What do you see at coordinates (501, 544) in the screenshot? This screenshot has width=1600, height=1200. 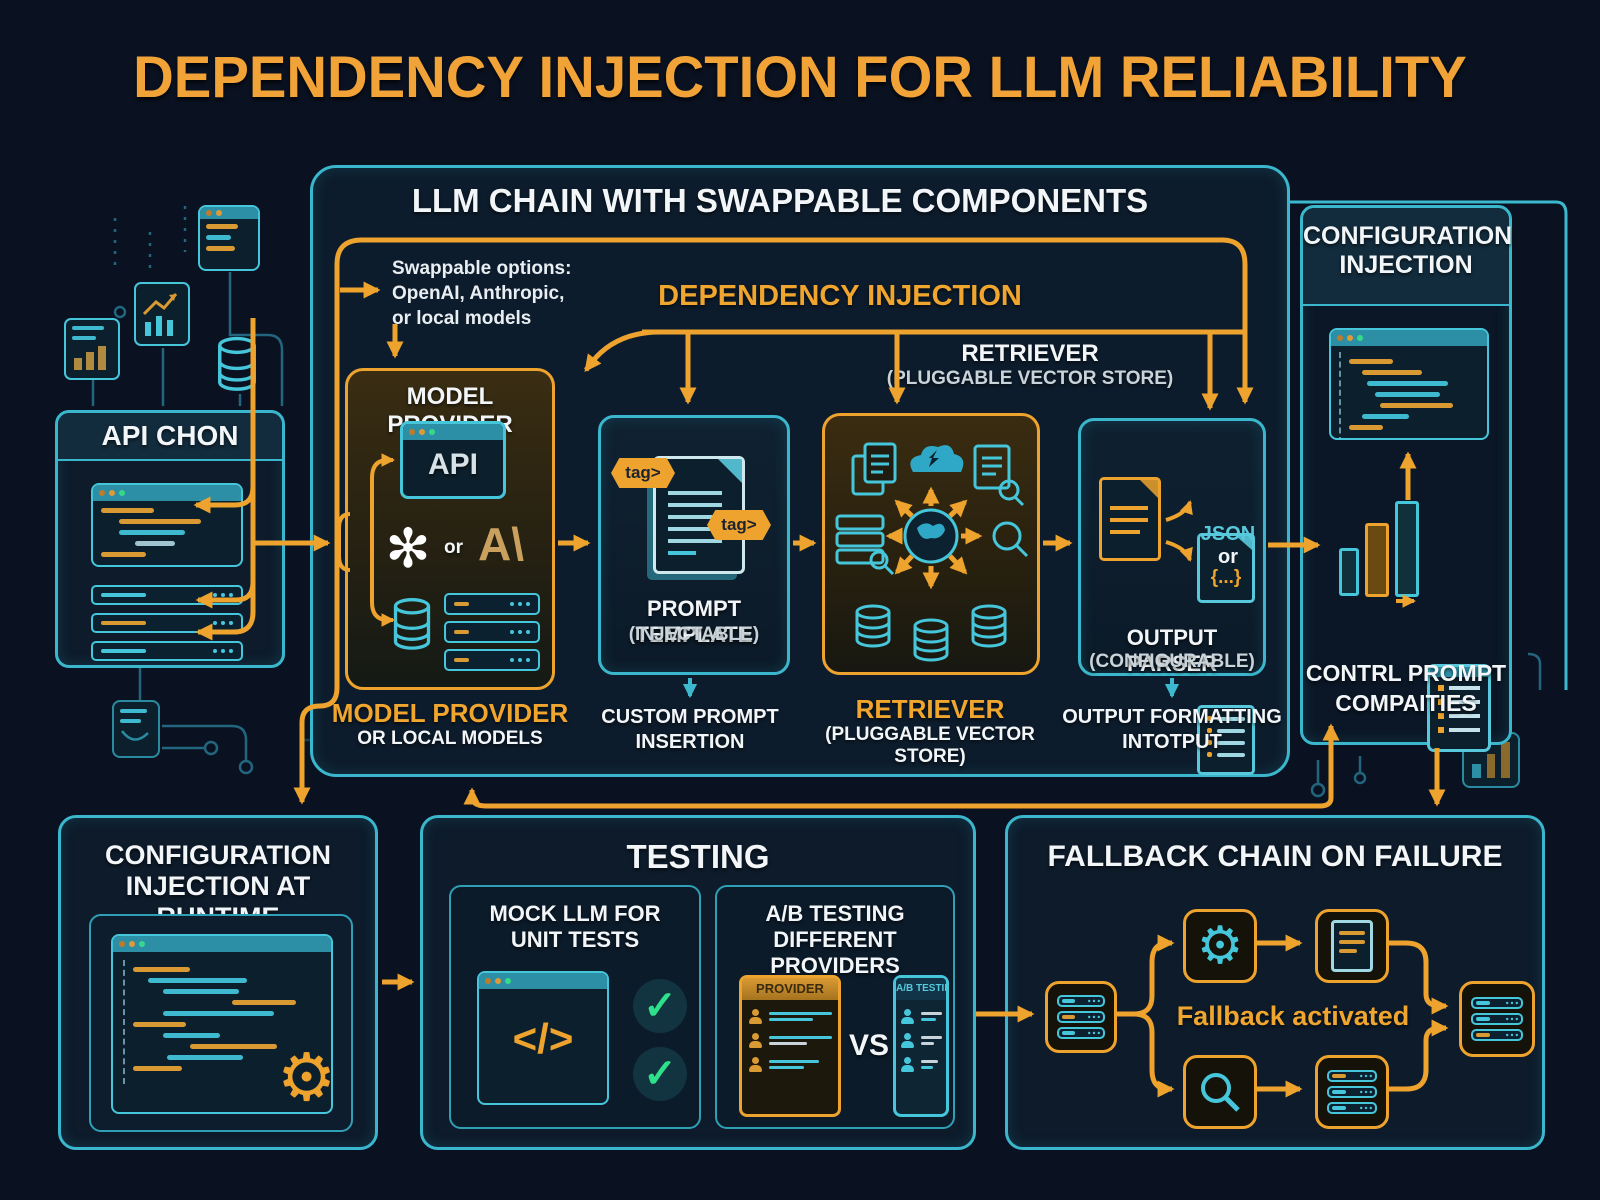 I see `anthropic-logo-icon: A\` at bounding box center [501, 544].